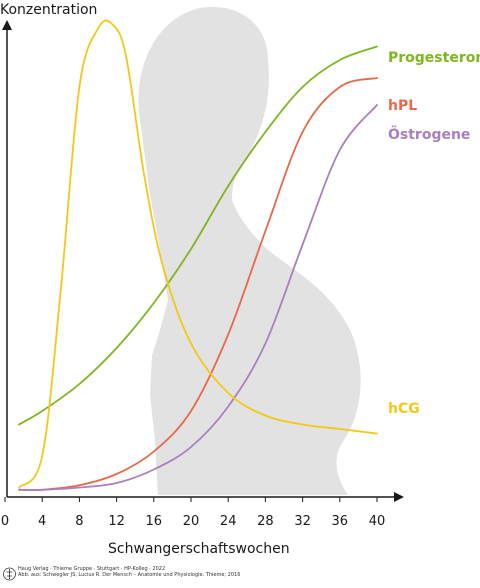 This screenshot has width=480, height=588. I want to click on x-ticks: 0 4 8 12 16 20 24 28 32 36 40, so click(193, 513).